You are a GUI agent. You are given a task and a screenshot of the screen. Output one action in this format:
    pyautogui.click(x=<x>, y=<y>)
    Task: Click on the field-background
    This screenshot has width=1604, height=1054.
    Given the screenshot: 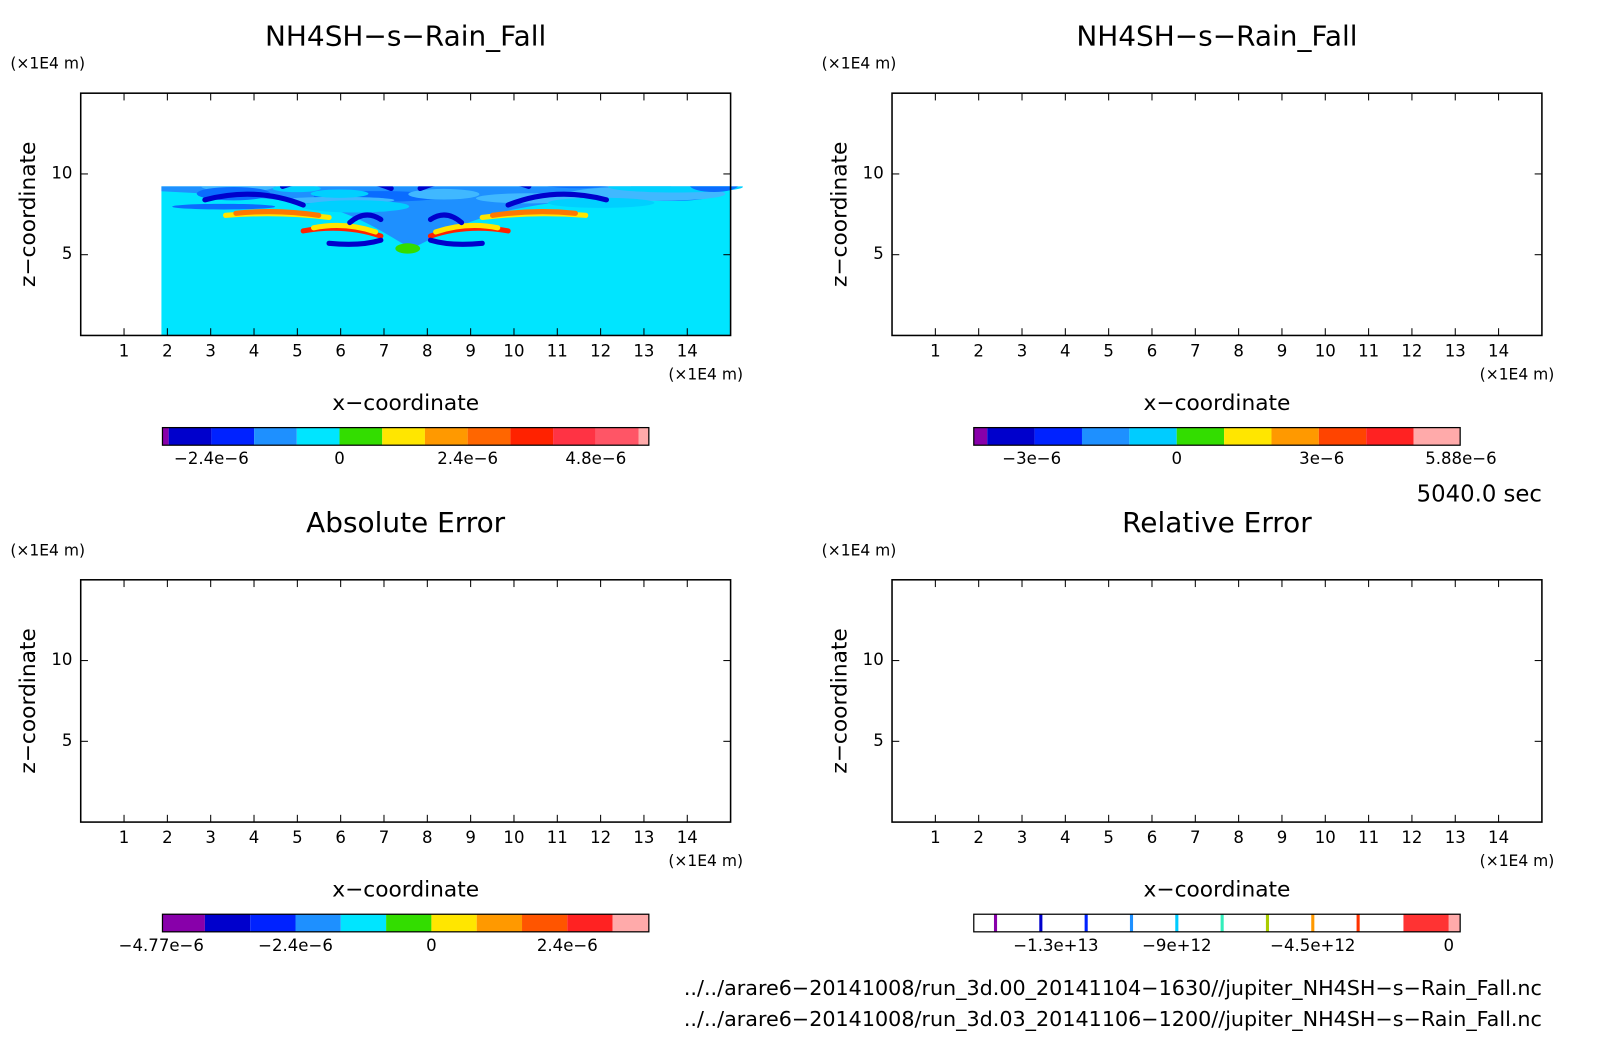 What is the action you would take?
    pyautogui.click(x=406, y=701)
    